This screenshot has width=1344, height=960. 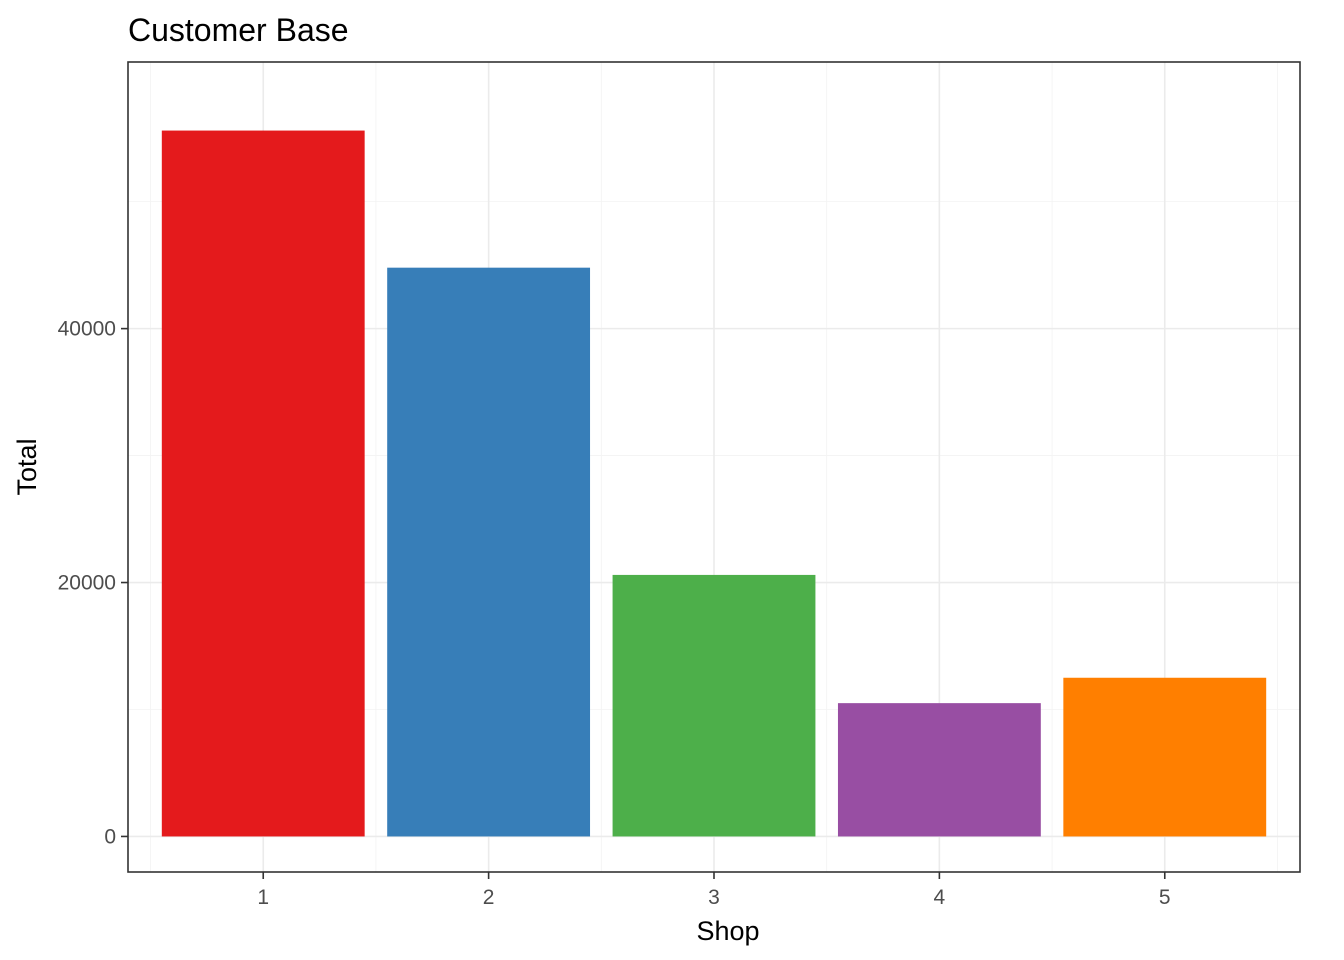 I want to click on x-tick-label: 5, so click(x=1165, y=897).